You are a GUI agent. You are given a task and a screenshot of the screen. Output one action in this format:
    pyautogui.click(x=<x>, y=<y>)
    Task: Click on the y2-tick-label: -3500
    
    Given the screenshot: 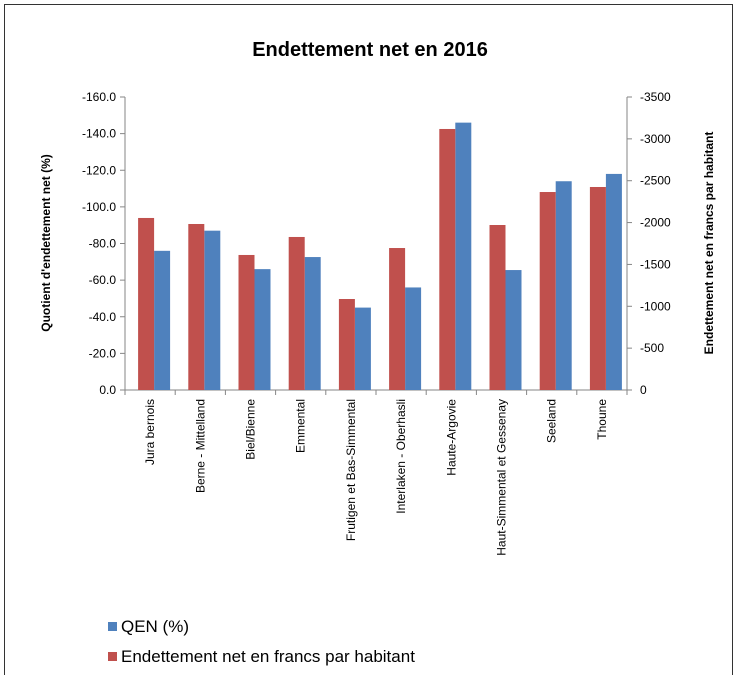 What is the action you would take?
    pyautogui.click(x=655, y=97)
    